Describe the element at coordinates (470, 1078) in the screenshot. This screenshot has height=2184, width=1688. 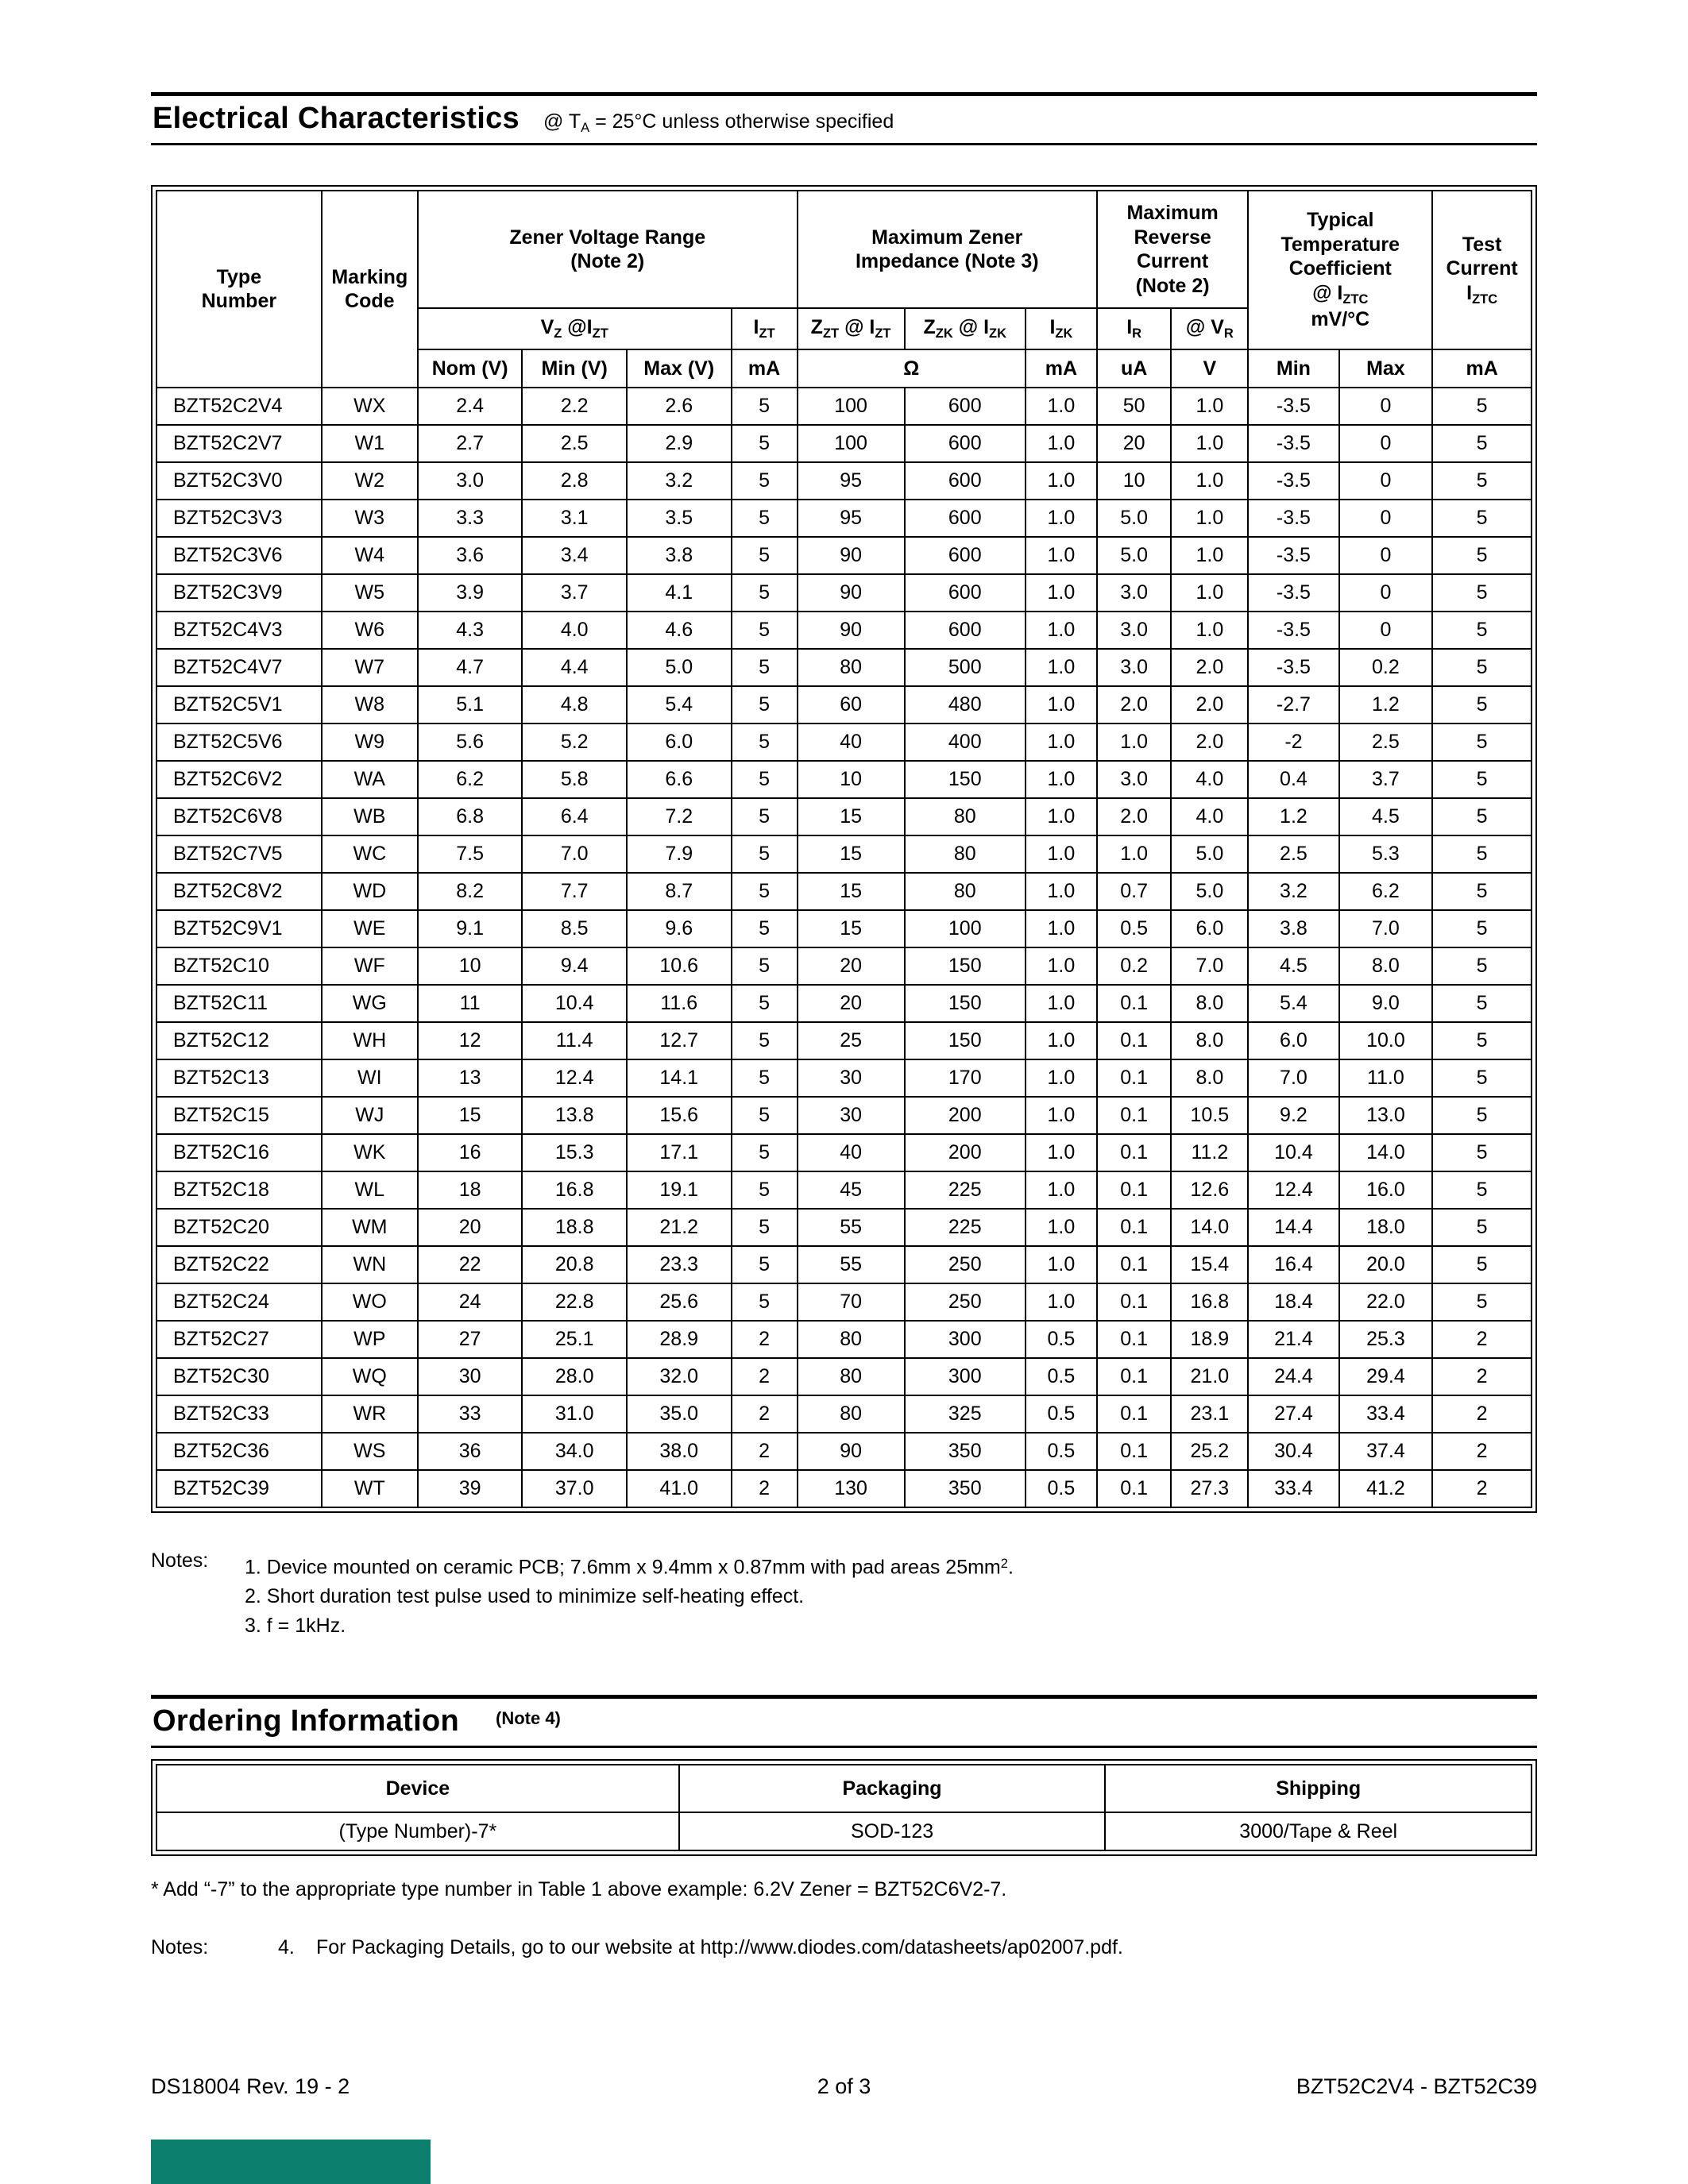
I see `value-cell: 13` at that location.